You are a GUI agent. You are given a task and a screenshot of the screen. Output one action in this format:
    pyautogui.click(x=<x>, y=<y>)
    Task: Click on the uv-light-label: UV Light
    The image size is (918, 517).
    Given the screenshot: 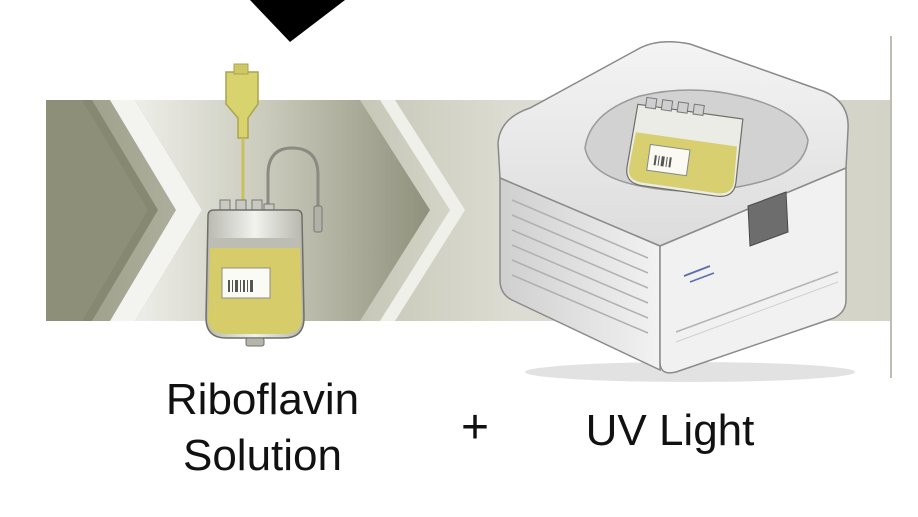 What is the action you would take?
    pyautogui.click(x=670, y=430)
    